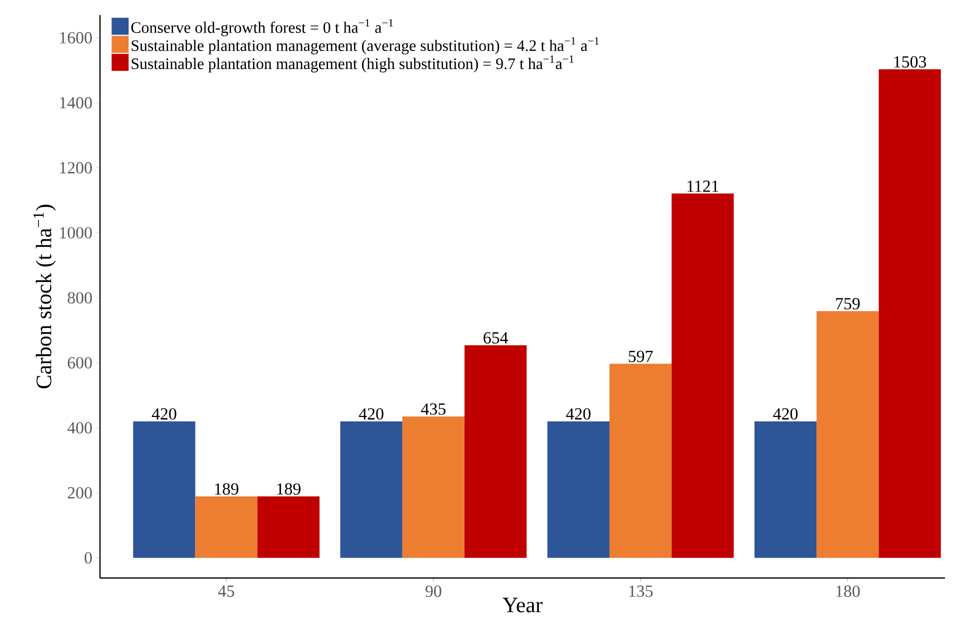 The height and width of the screenshot is (643, 957). Describe the element at coordinates (76, 168) in the screenshot. I see `y-tick-label: 1200` at that location.